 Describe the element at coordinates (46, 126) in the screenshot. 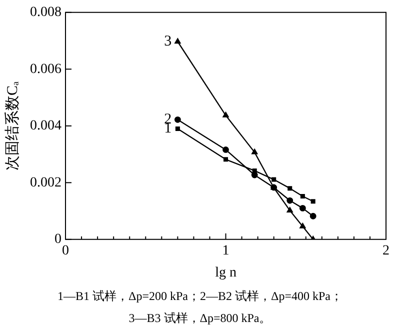

I see `y-tick-label: 0.004` at that location.